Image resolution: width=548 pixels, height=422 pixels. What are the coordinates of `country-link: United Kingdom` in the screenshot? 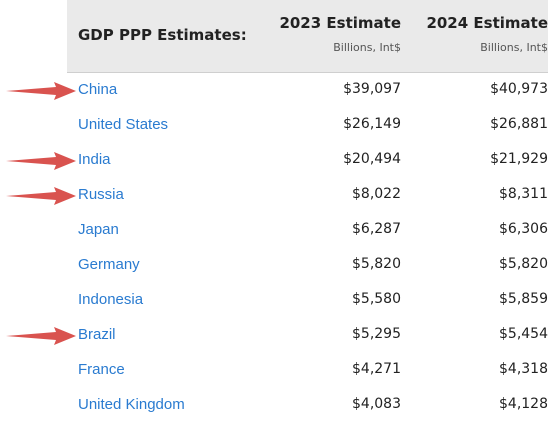 It's located at (131, 404).